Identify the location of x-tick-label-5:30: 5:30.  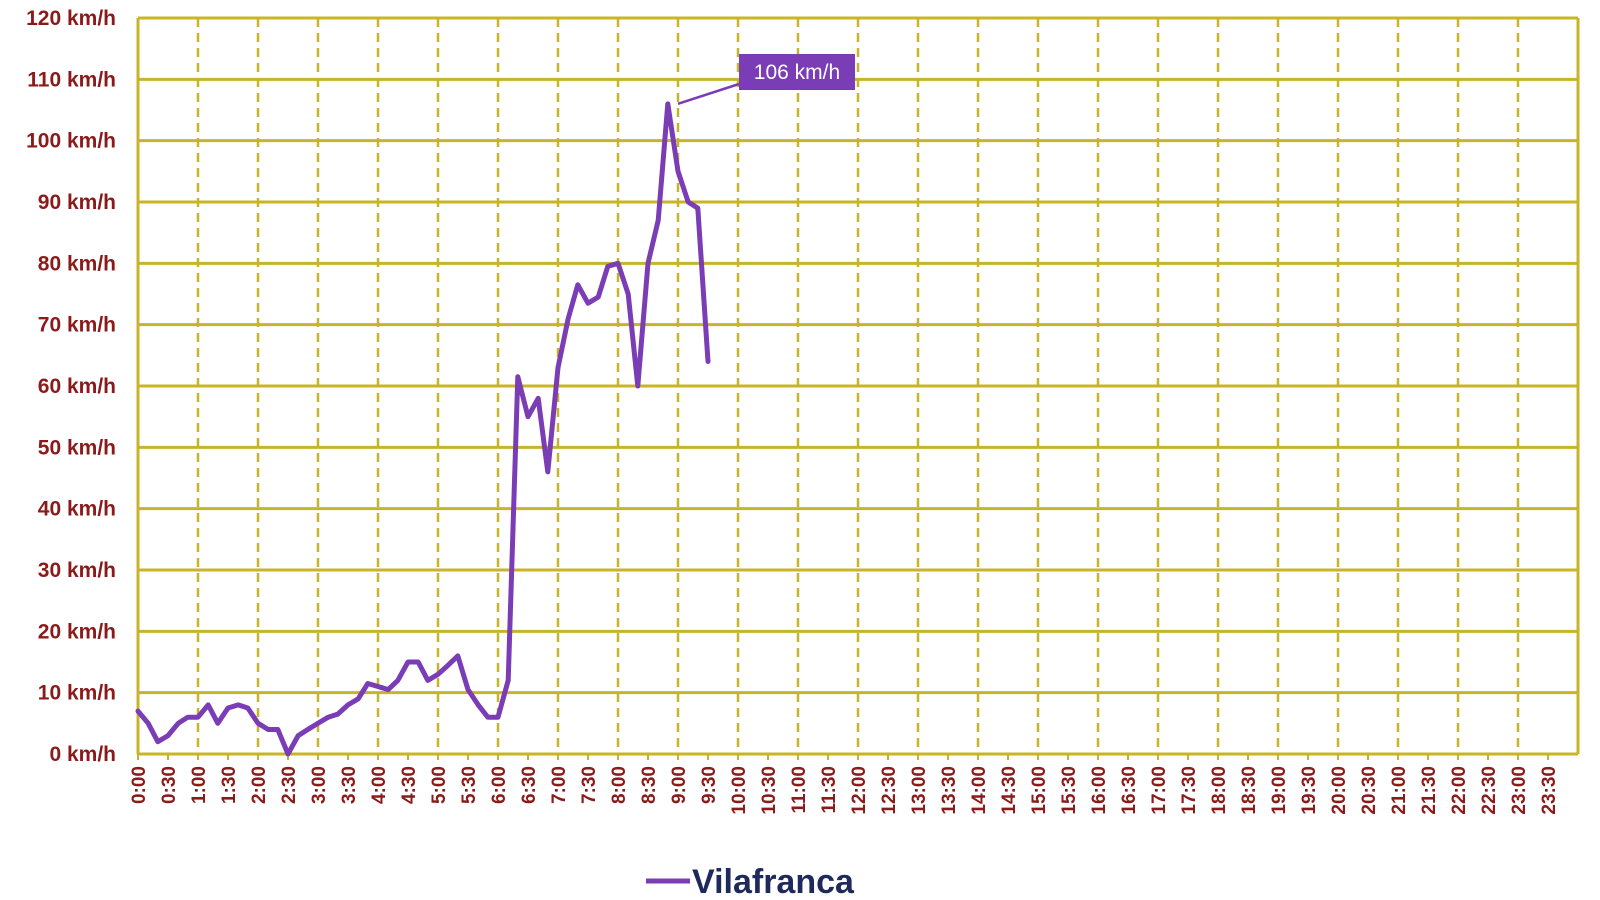
(469, 785).